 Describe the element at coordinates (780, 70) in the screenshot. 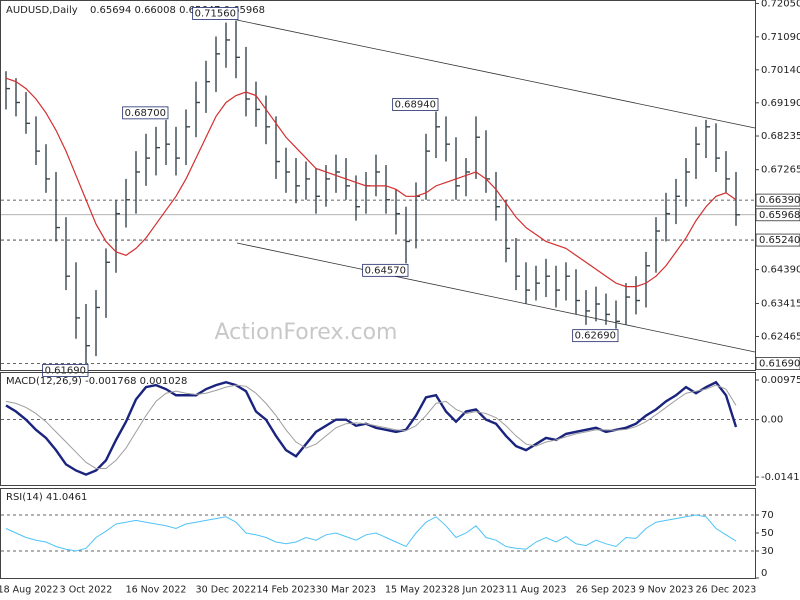

I see `y-tick-label: 0.70140` at that location.